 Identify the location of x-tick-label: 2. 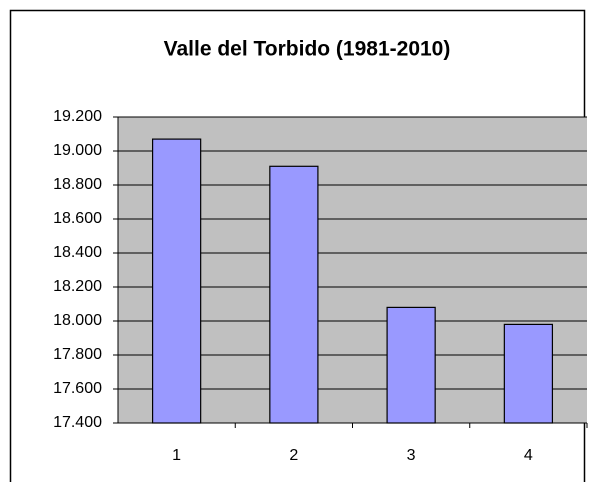
(293, 455).